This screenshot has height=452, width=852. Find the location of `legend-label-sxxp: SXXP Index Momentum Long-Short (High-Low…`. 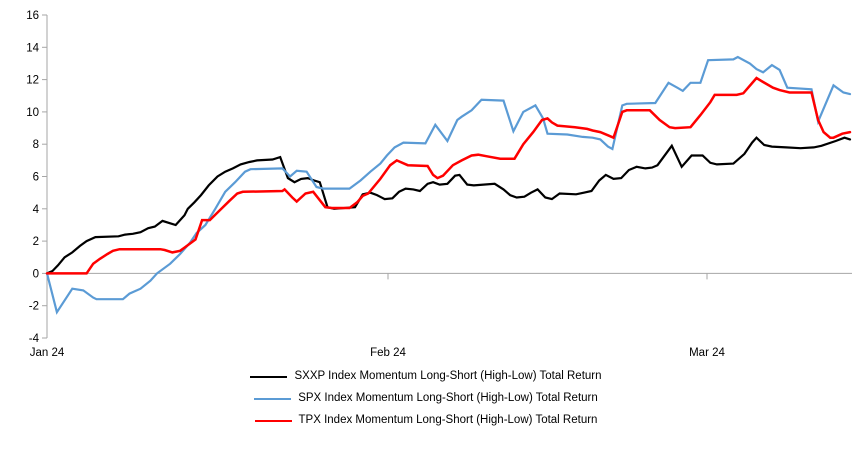

legend-label-sxxp: SXXP Index Momentum Long-Short (High-Low… is located at coordinates (448, 376).